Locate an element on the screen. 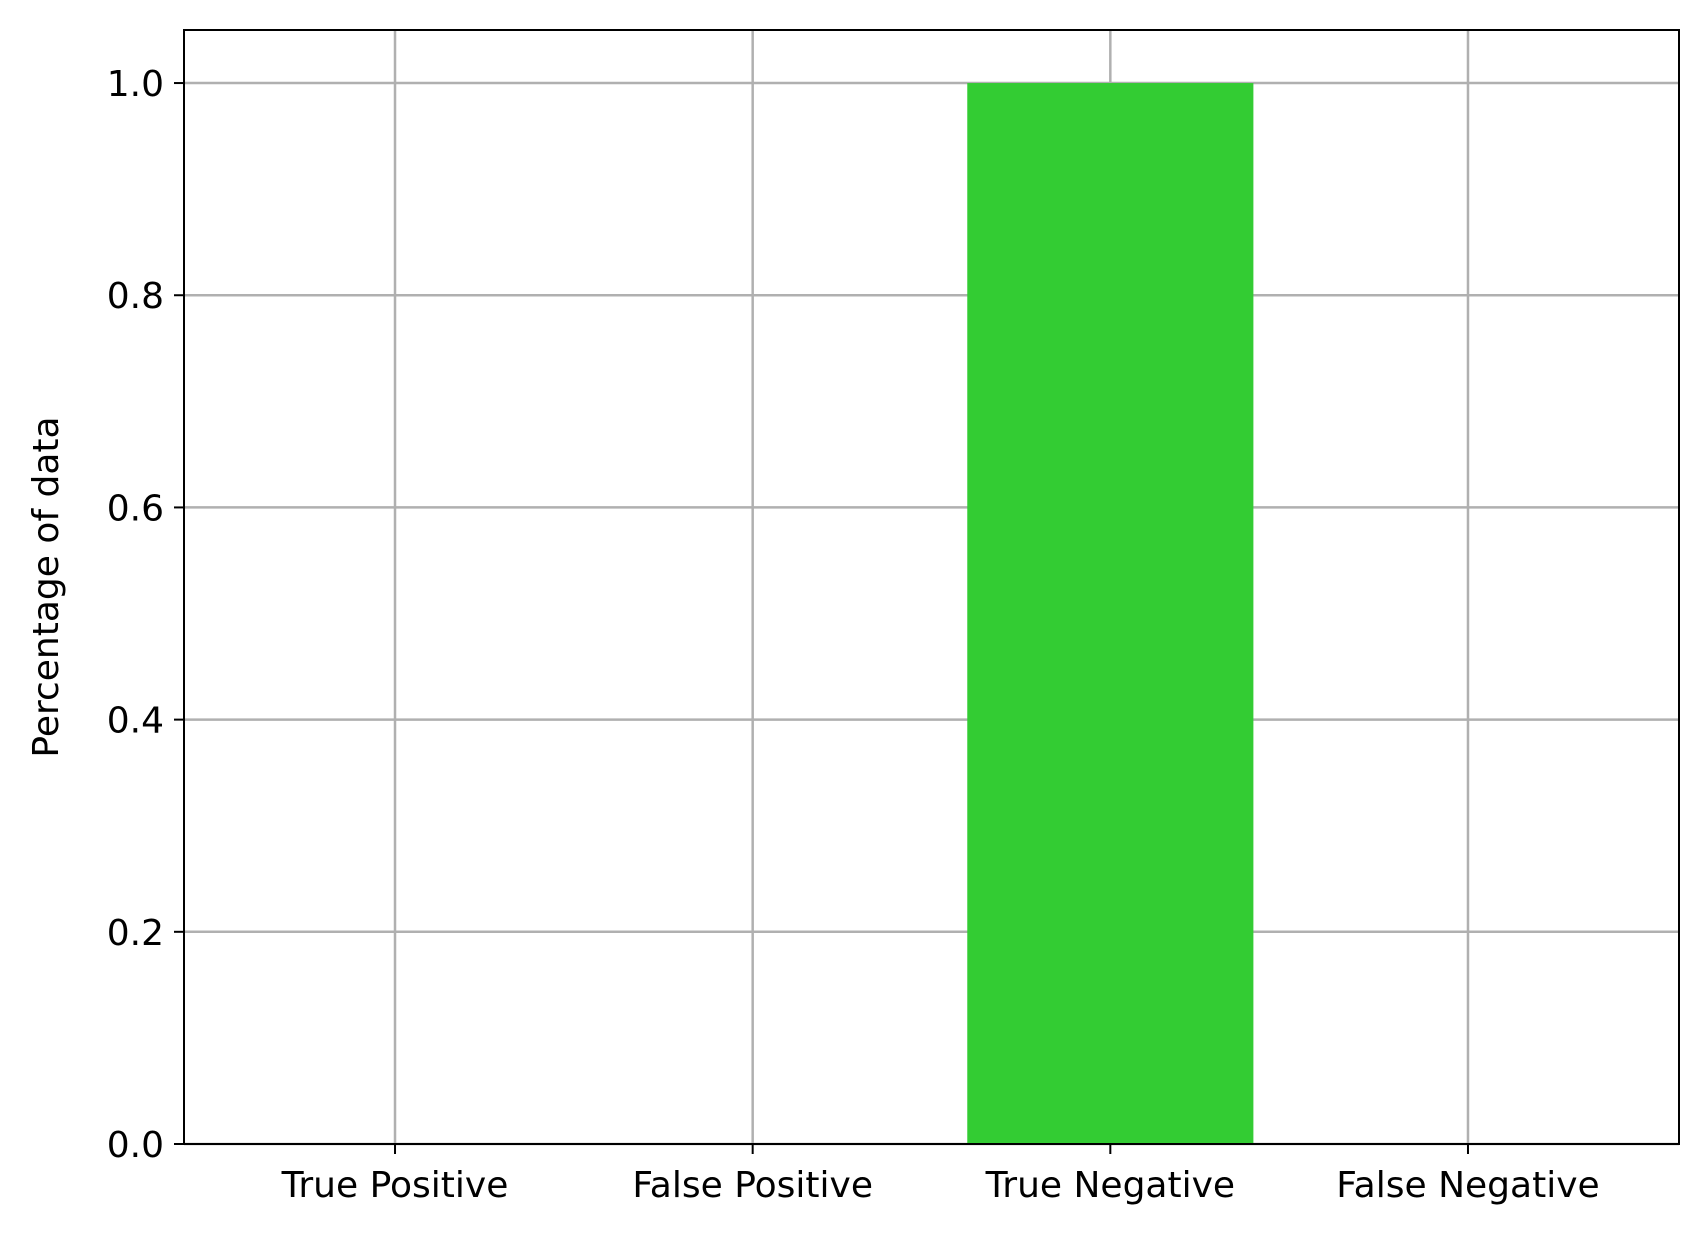 Image resolution: width=1700 pixels, height=1241 pixels. x-tick-label: True Negative is located at coordinates (1110, 1185).